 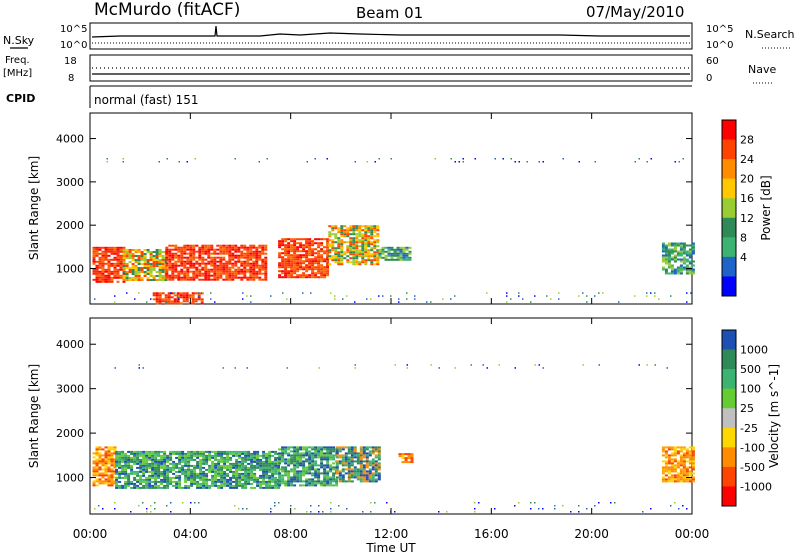 I want to click on velocity-colorbar-segment, so click(x=729, y=398).